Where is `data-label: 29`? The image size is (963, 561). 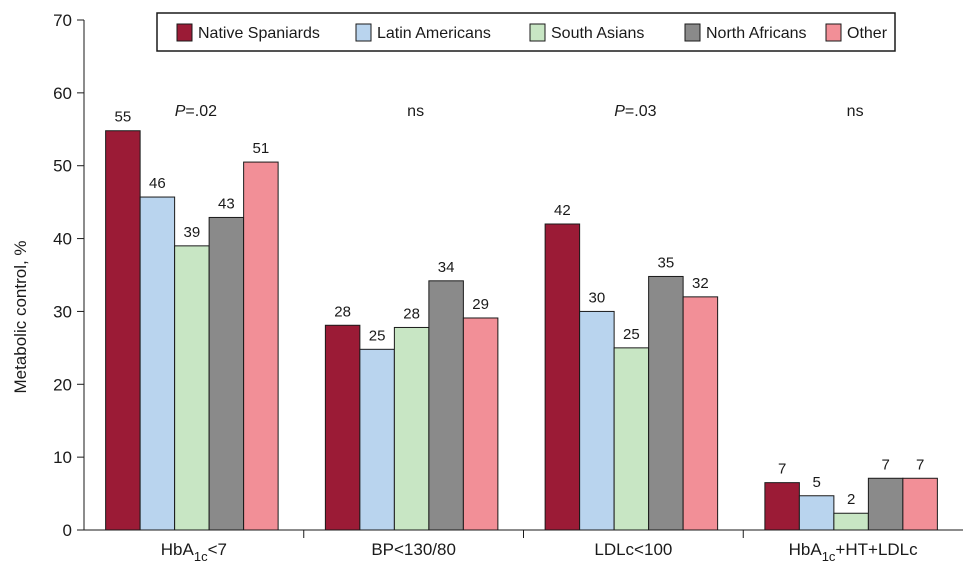
data-label: 29 is located at coordinates (480, 304).